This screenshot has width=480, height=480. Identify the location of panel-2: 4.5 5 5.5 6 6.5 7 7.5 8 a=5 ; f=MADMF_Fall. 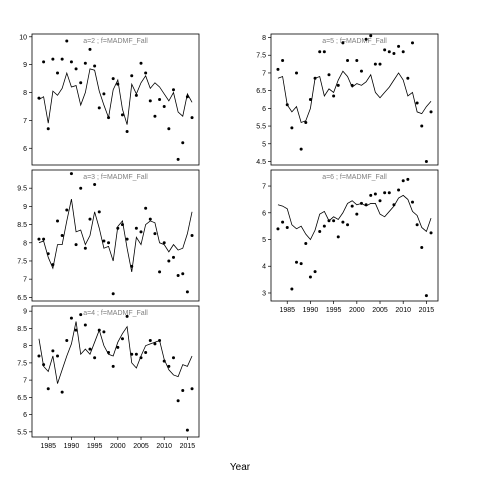
(347, 99).